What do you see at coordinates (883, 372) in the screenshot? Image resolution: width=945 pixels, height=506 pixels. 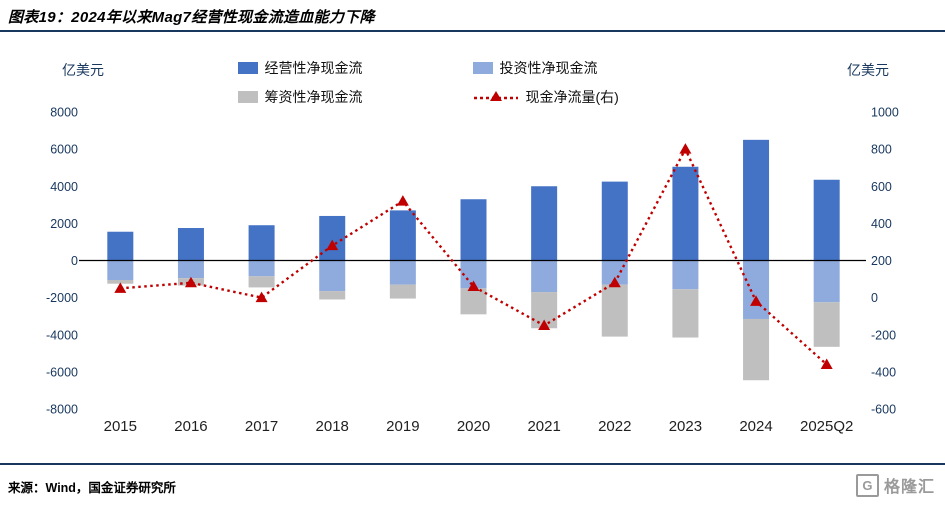 I see `svg-text: -400` at bounding box center [883, 372].